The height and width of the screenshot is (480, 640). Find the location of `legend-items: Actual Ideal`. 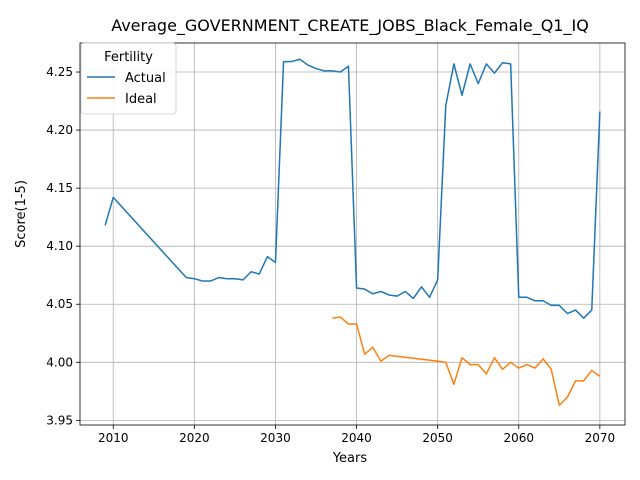

legend-items: Actual Ideal is located at coordinates (126, 89).